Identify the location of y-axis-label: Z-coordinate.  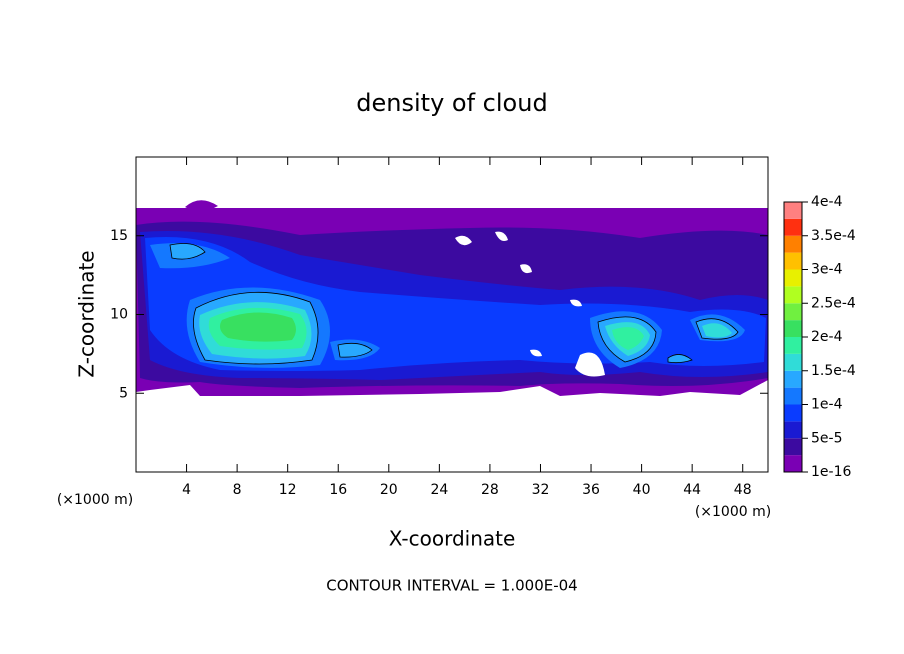
(87, 313).